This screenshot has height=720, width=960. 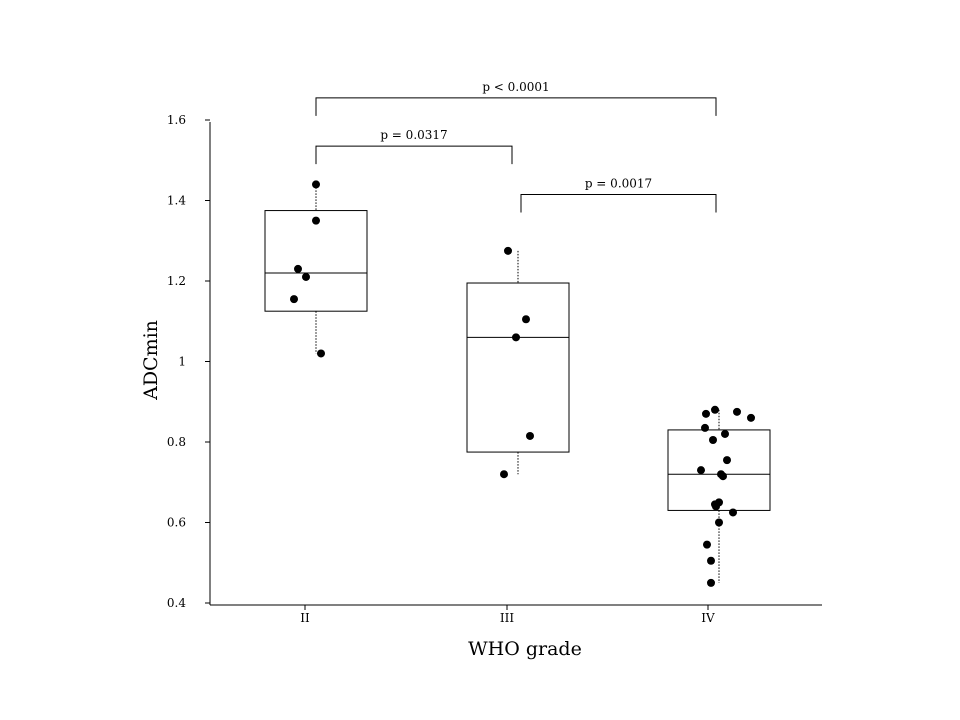 What do you see at coordinates (507, 618) in the screenshot?
I see `x-tick-label: III` at bounding box center [507, 618].